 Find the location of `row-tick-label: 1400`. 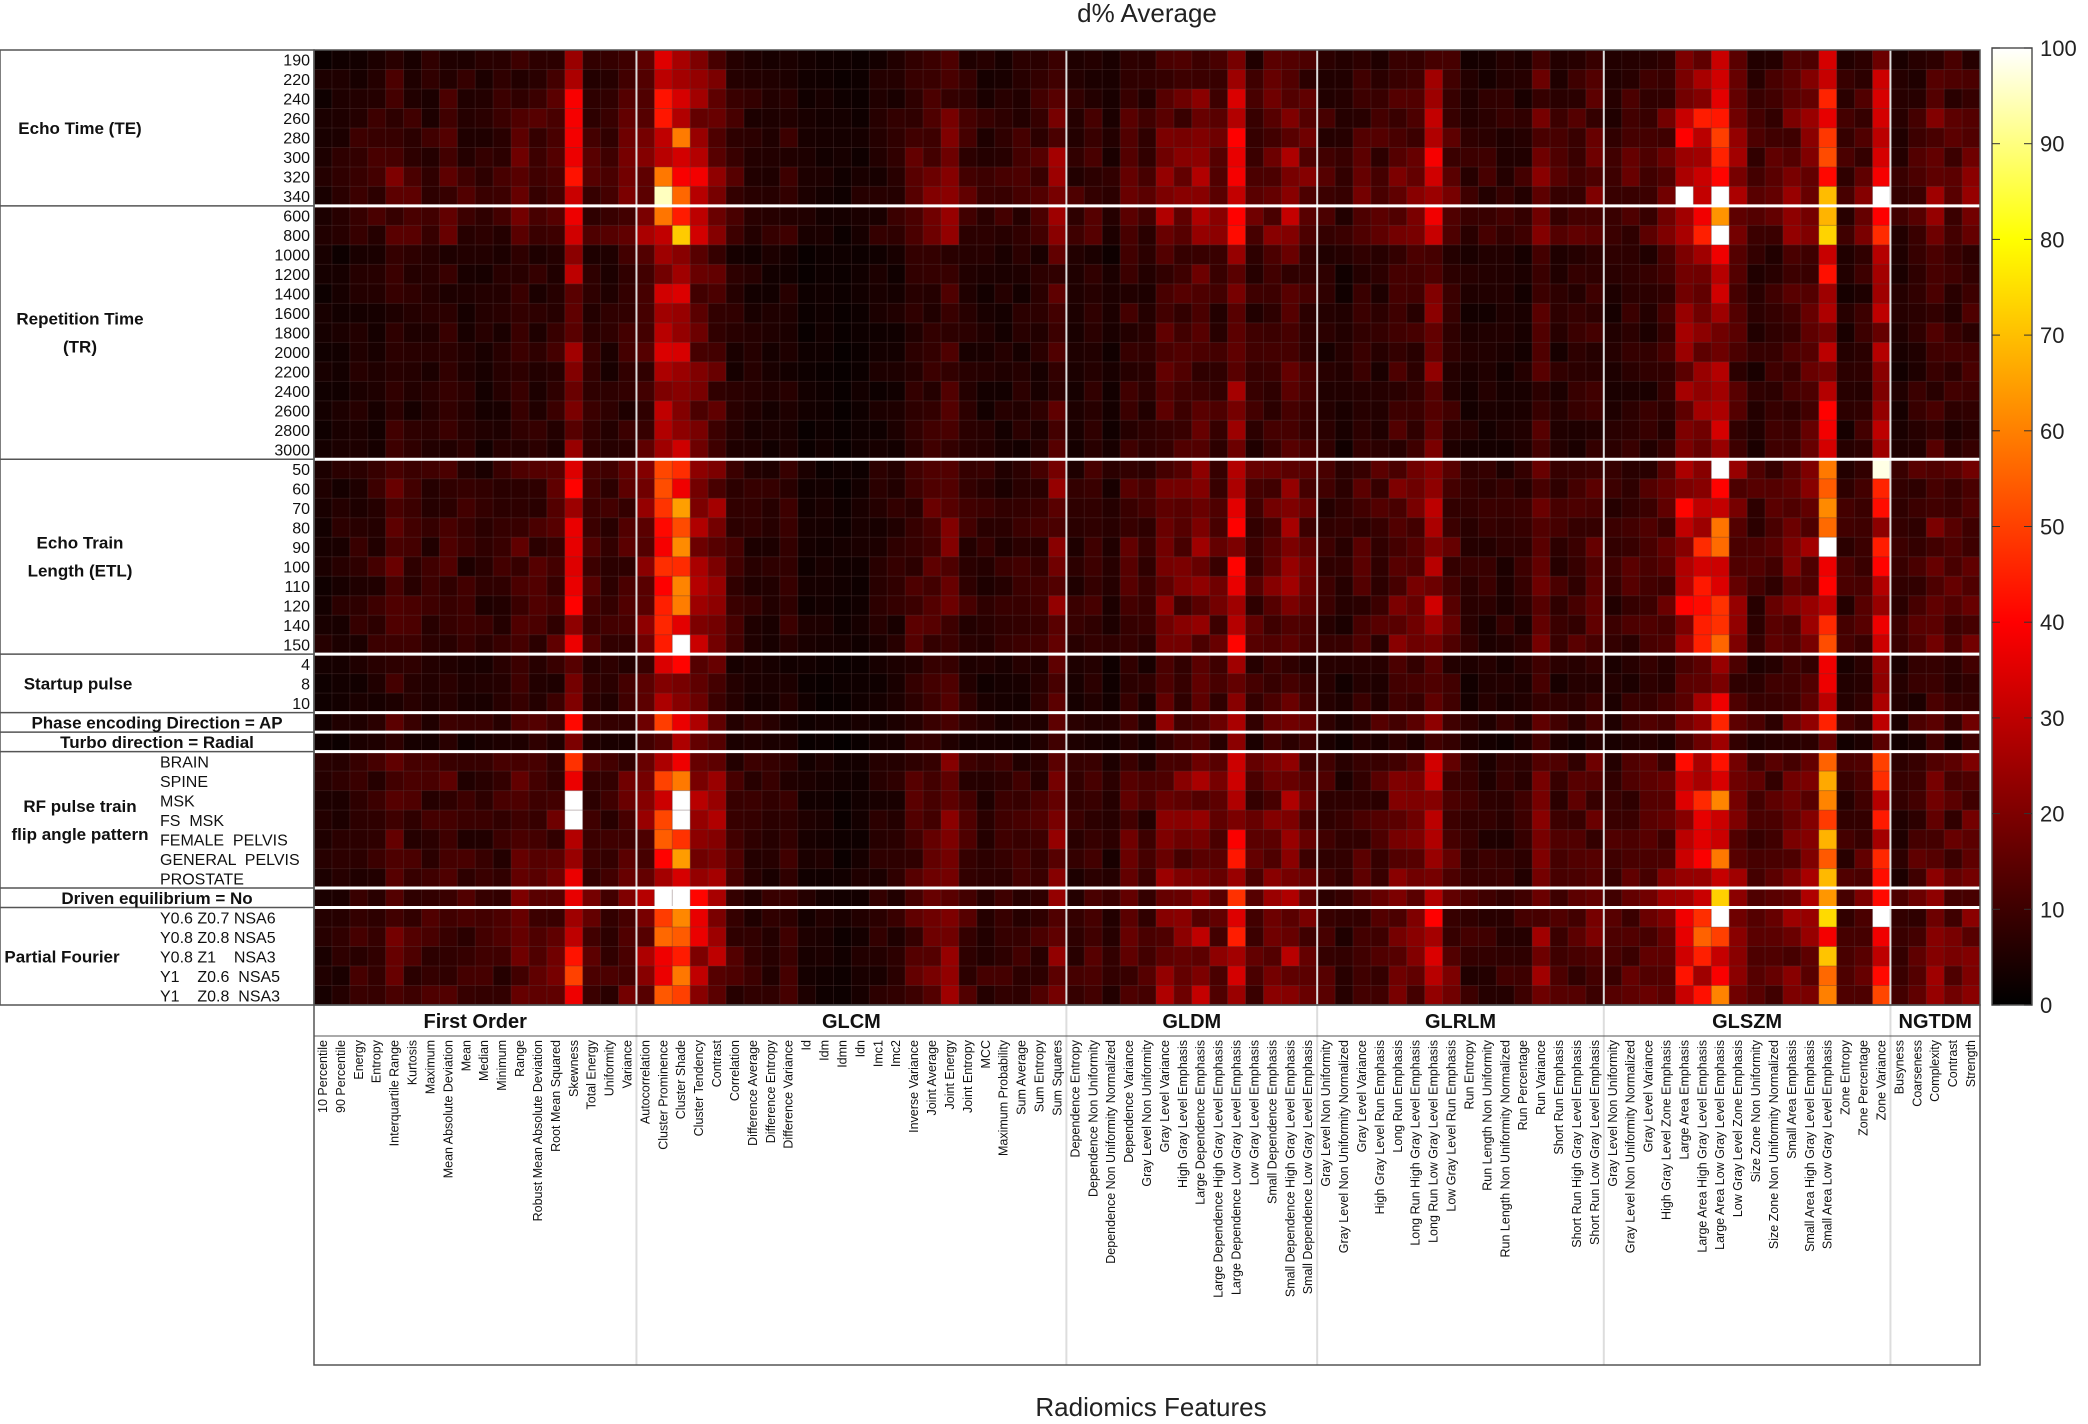

row-tick-label: 1400 is located at coordinates (292, 295).